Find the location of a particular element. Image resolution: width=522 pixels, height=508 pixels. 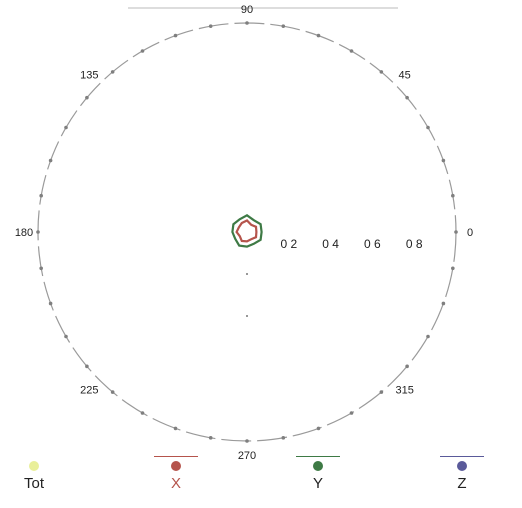

angle-label: 90 is located at coordinates (247, 10).